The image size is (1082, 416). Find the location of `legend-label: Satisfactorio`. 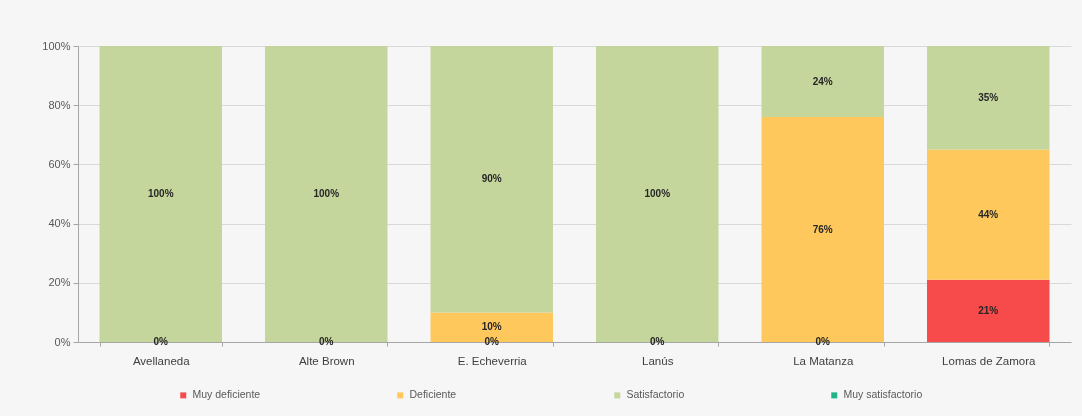

legend-label: Satisfactorio is located at coordinates (655, 394).